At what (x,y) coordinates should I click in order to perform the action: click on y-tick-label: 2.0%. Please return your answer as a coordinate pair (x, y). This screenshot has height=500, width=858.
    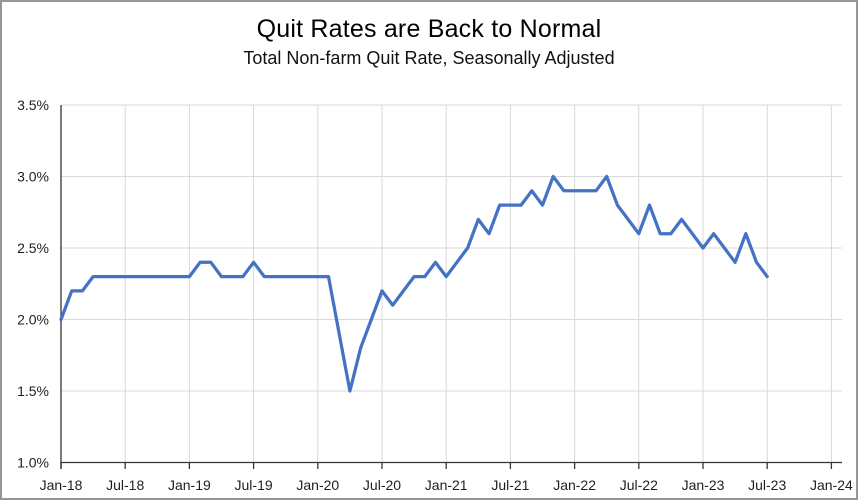
    Looking at the image, I should click on (33, 320).